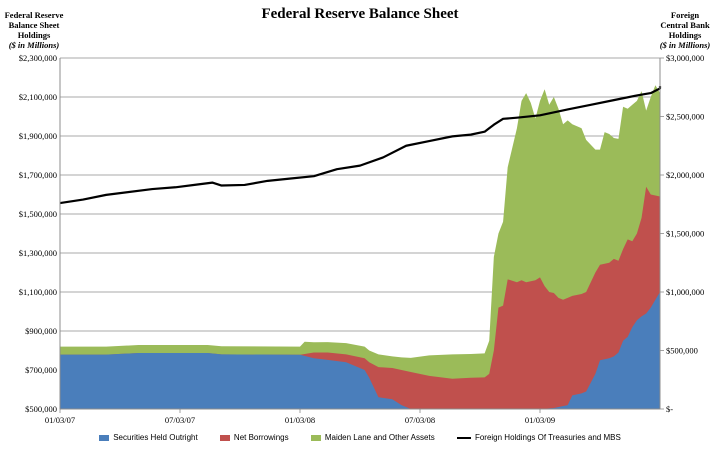 The height and width of the screenshot is (454, 720). I want to click on right-axis-label-line1: Foreign, so click(685, 15).